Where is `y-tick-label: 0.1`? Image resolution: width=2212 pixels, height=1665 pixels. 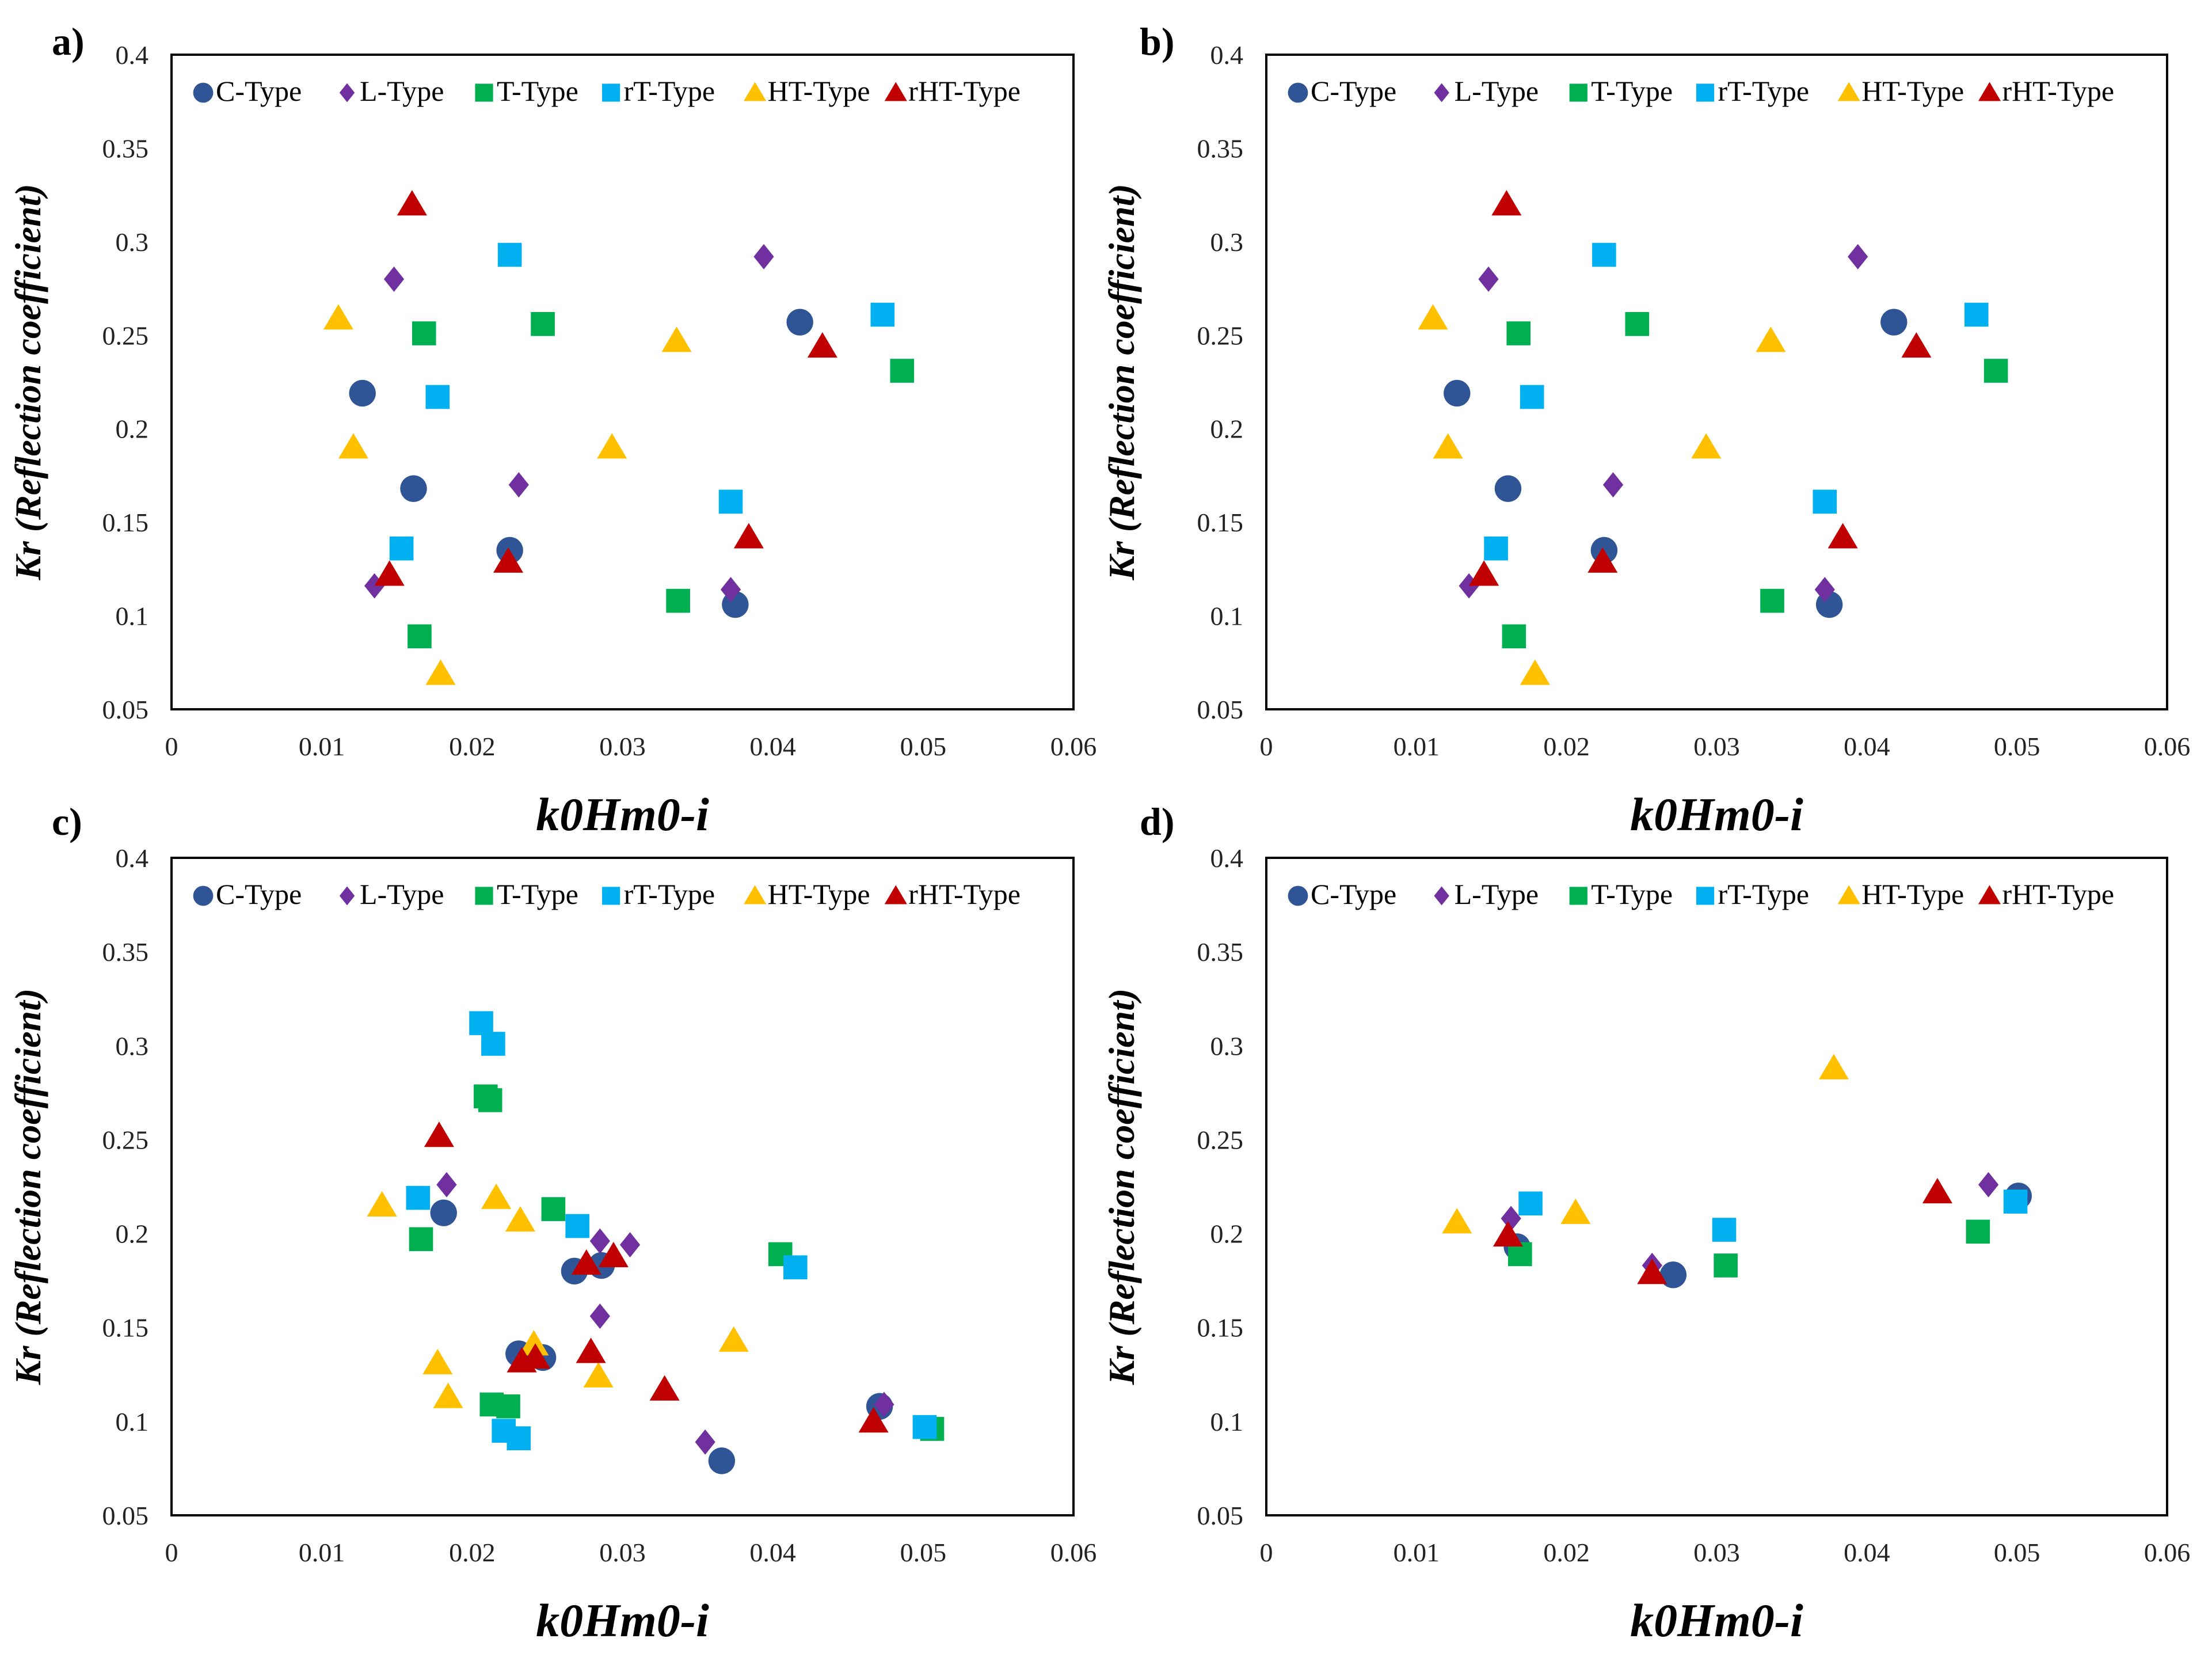 y-tick-label: 0.1 is located at coordinates (1227, 1421).